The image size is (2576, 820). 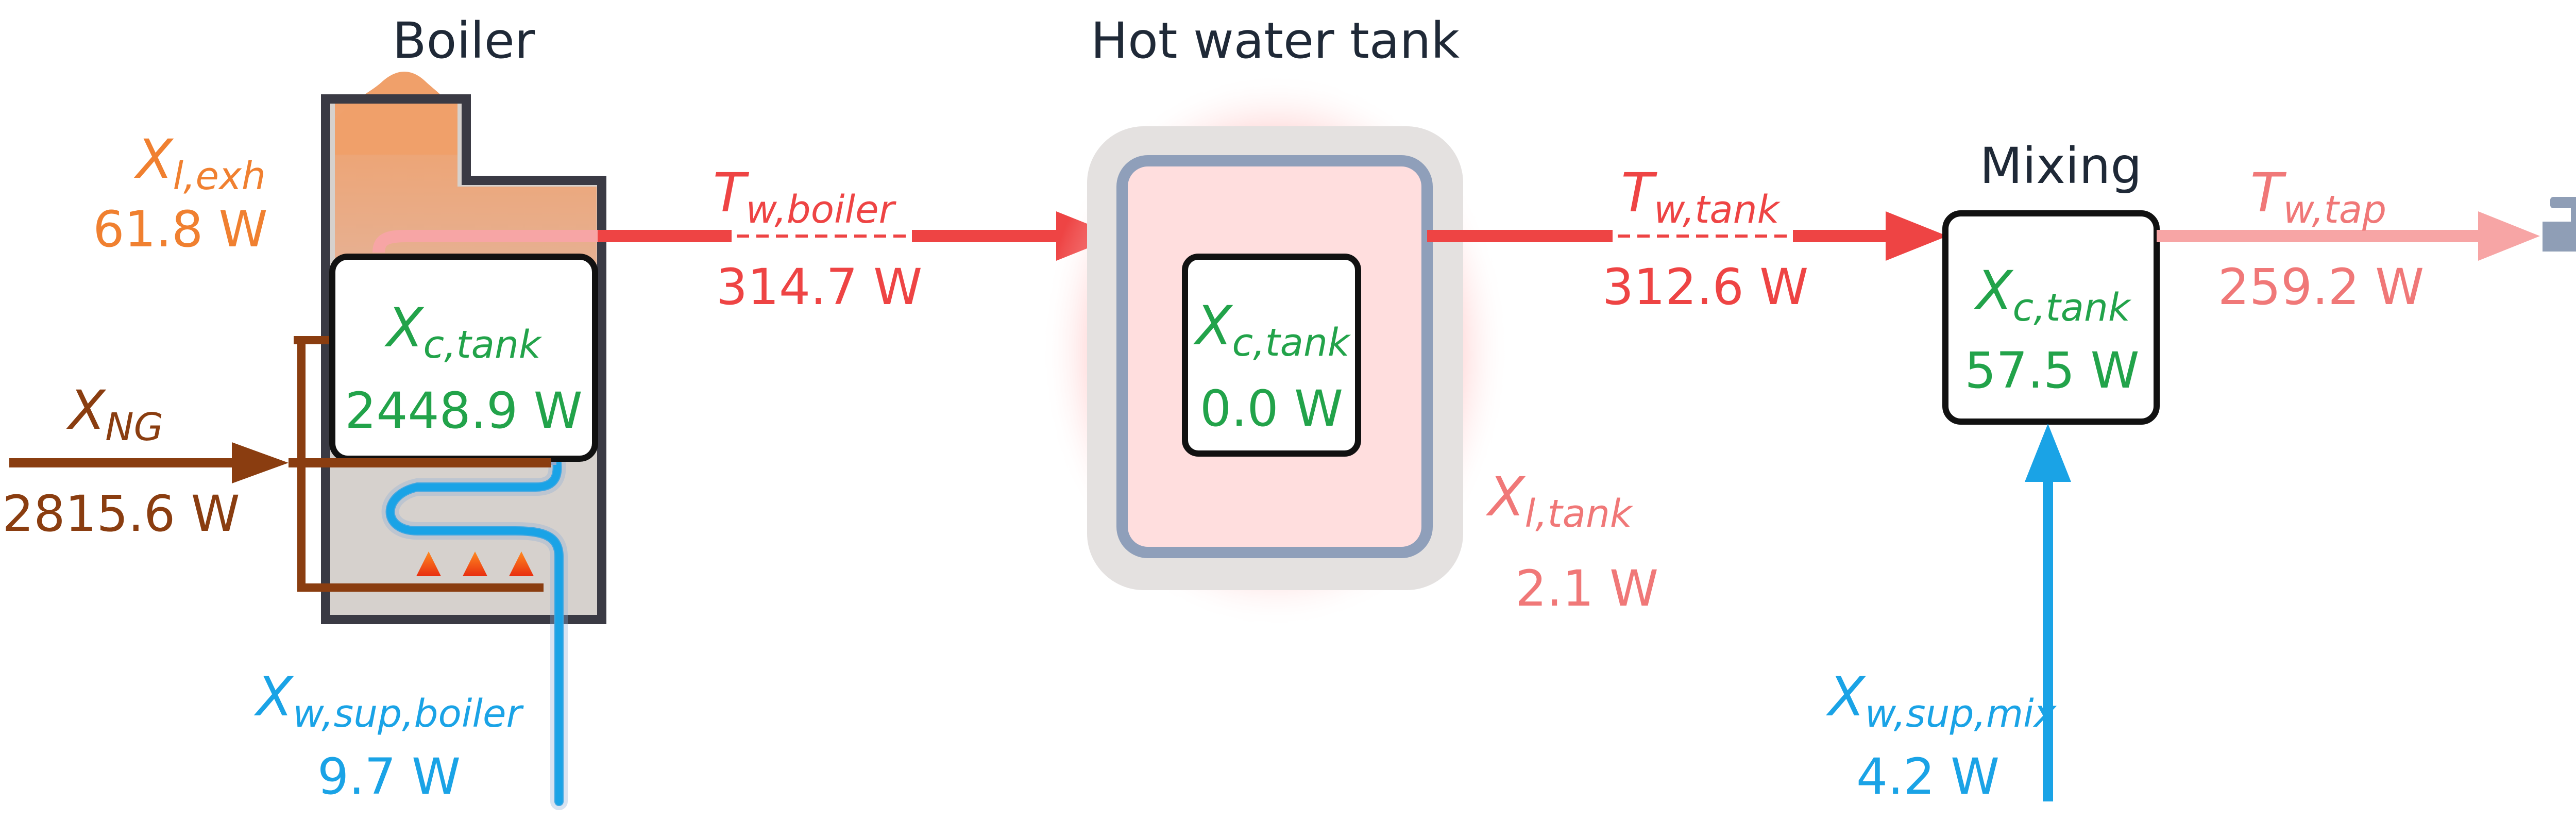 I want to click on tap-value: 259.2 W, so click(x=2321, y=287).